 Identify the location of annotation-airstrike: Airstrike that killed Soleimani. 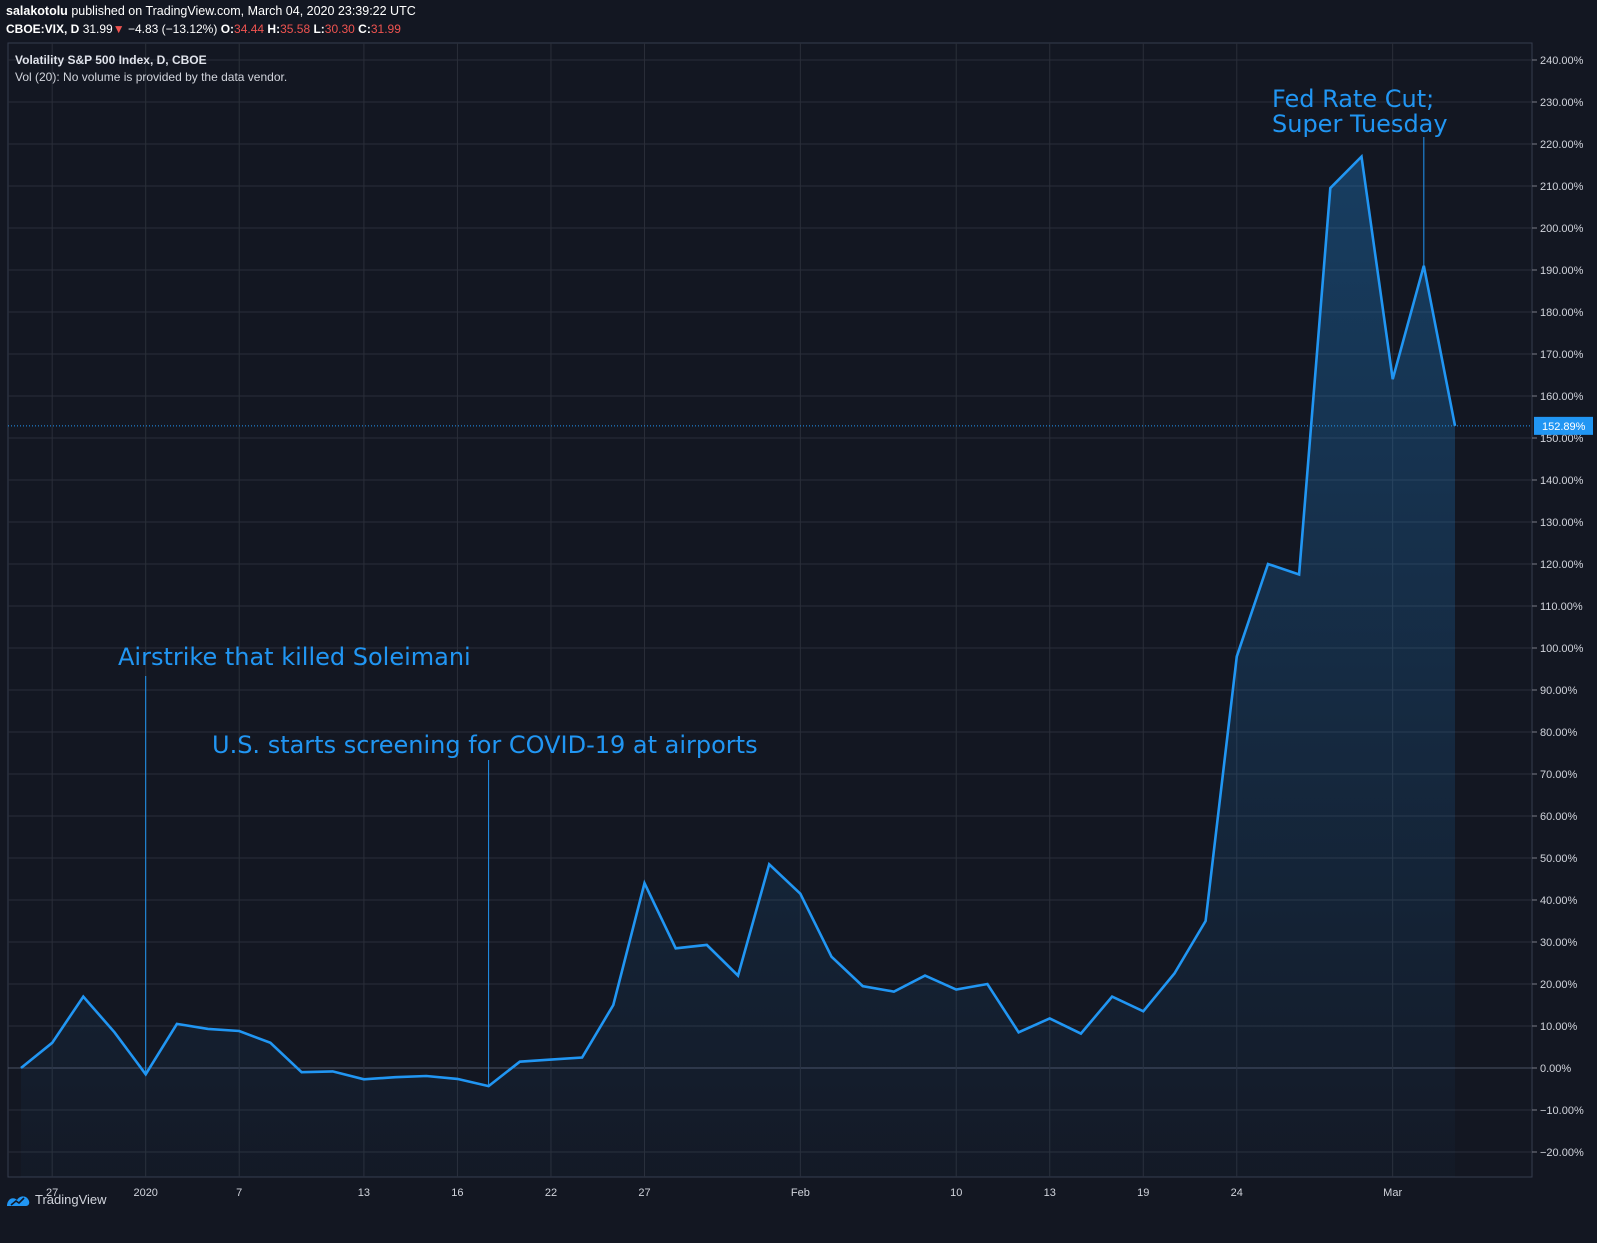
(294, 657).